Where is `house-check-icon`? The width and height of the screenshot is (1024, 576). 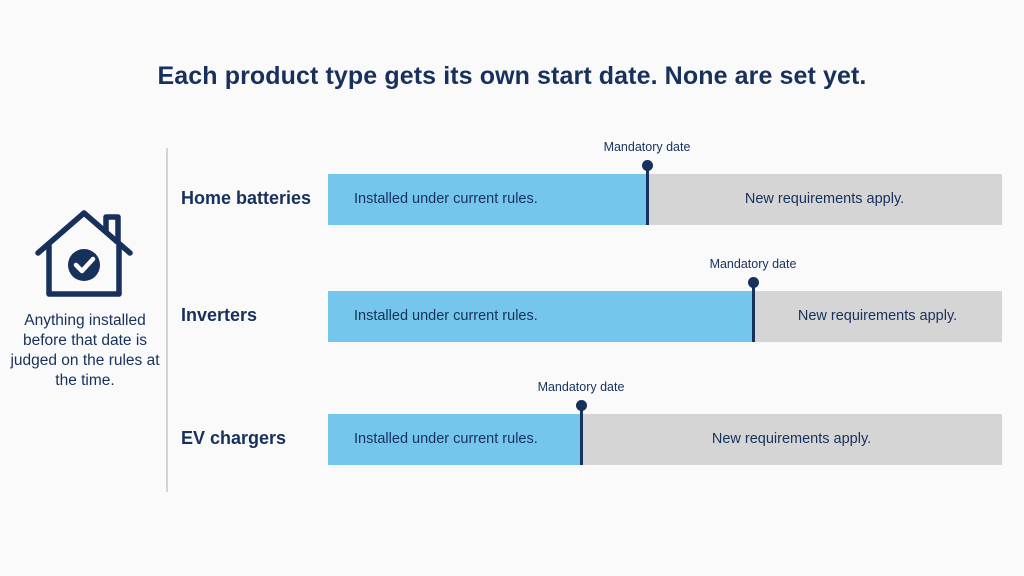 house-check-icon is located at coordinates (84, 253).